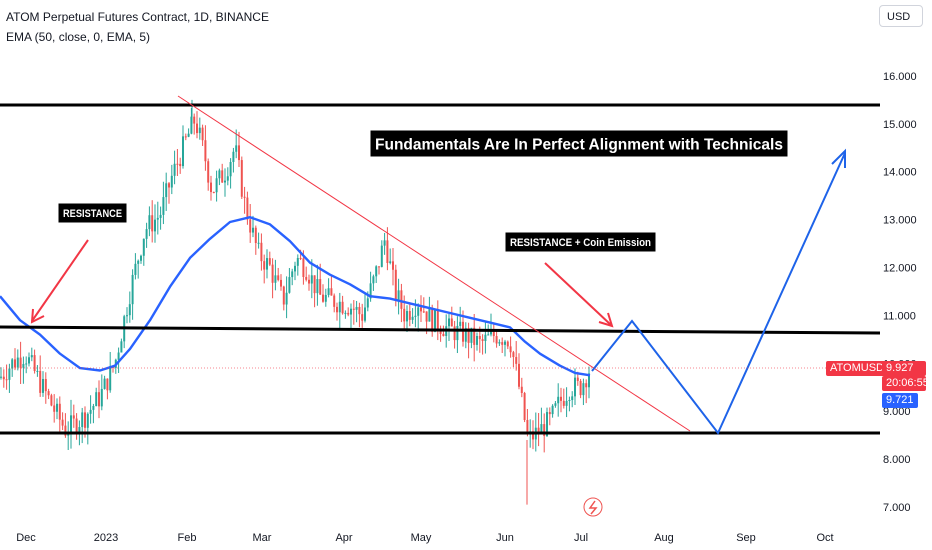  I want to click on right-annotation: RESISTANCE + Coin Emission, so click(580, 242).